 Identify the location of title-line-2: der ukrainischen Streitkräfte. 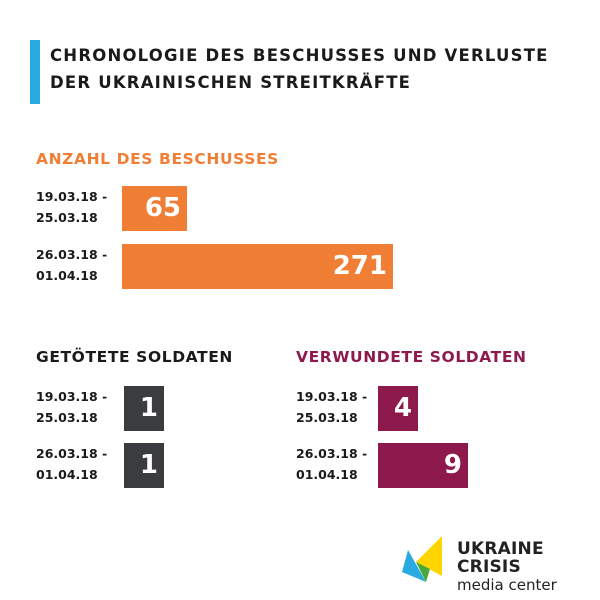
(231, 82).